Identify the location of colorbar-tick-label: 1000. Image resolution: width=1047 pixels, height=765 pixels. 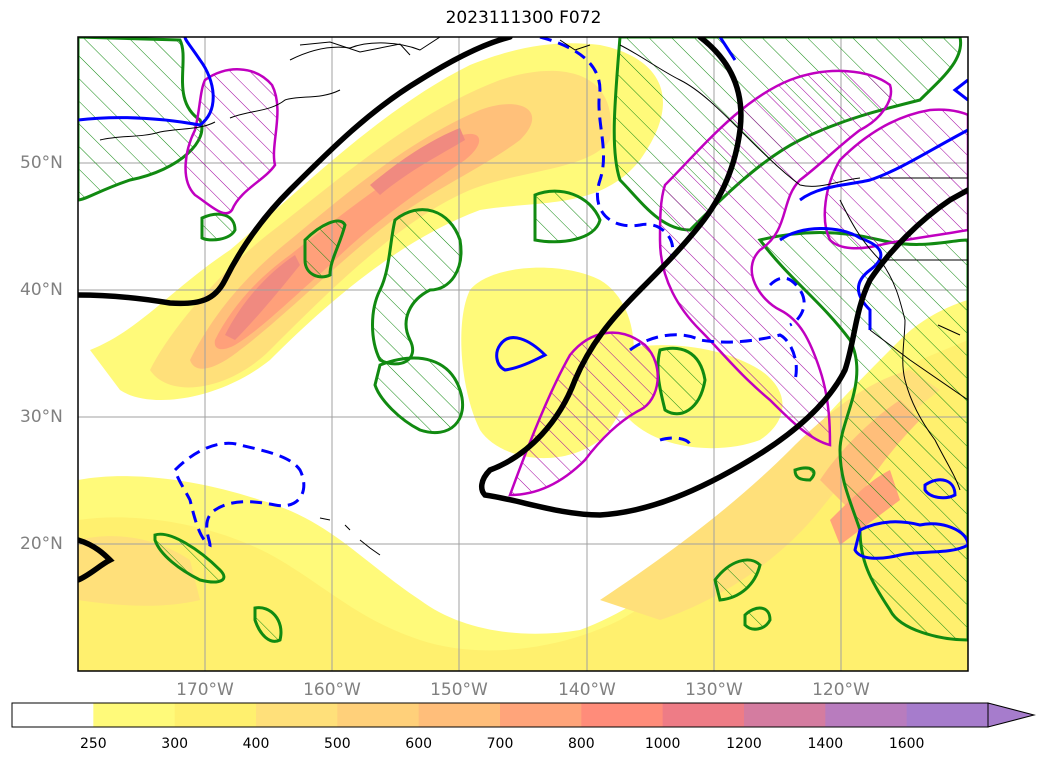
(662, 744).